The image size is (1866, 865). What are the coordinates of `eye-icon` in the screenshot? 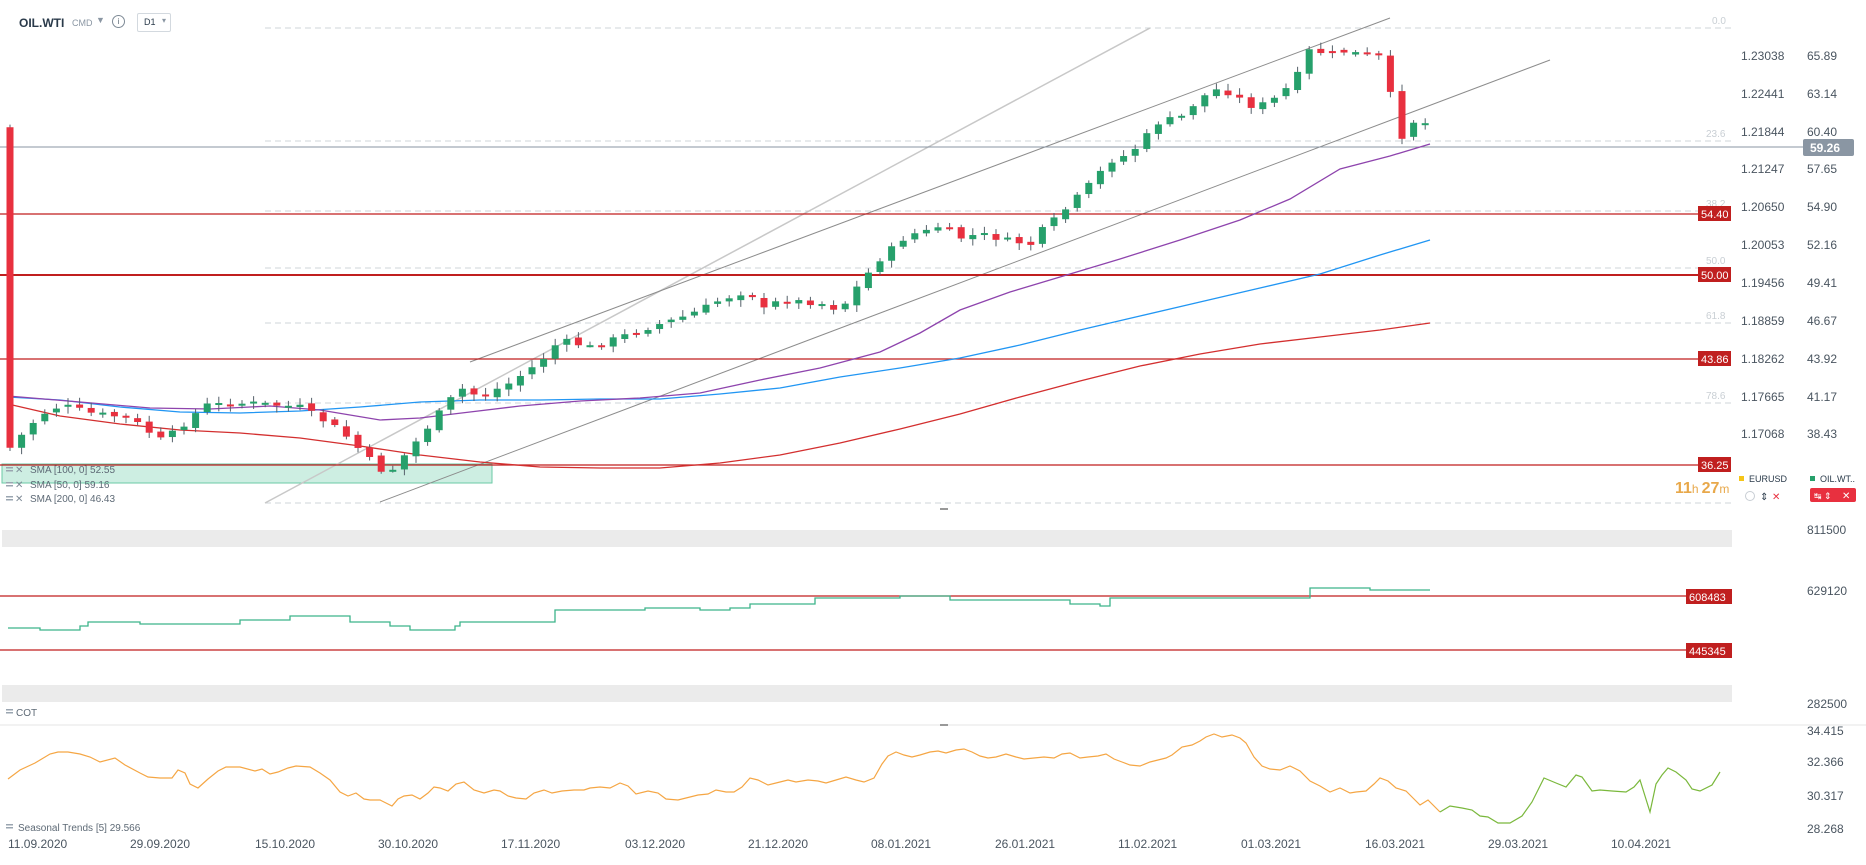 It's located at (1750, 496).